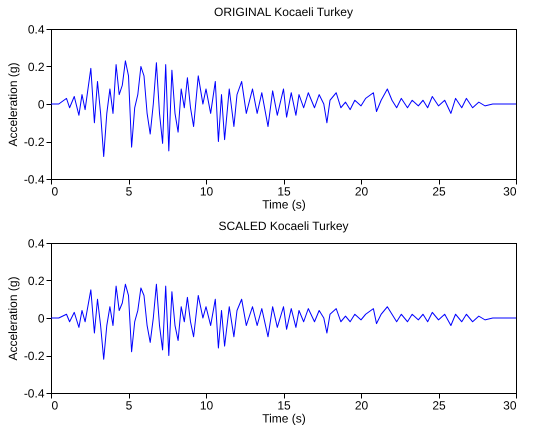 This screenshot has height=442, width=541. What do you see at coordinates (283, 226) in the screenshot?
I see `chart-title: SCALED Kocaeli Turkey` at bounding box center [283, 226].